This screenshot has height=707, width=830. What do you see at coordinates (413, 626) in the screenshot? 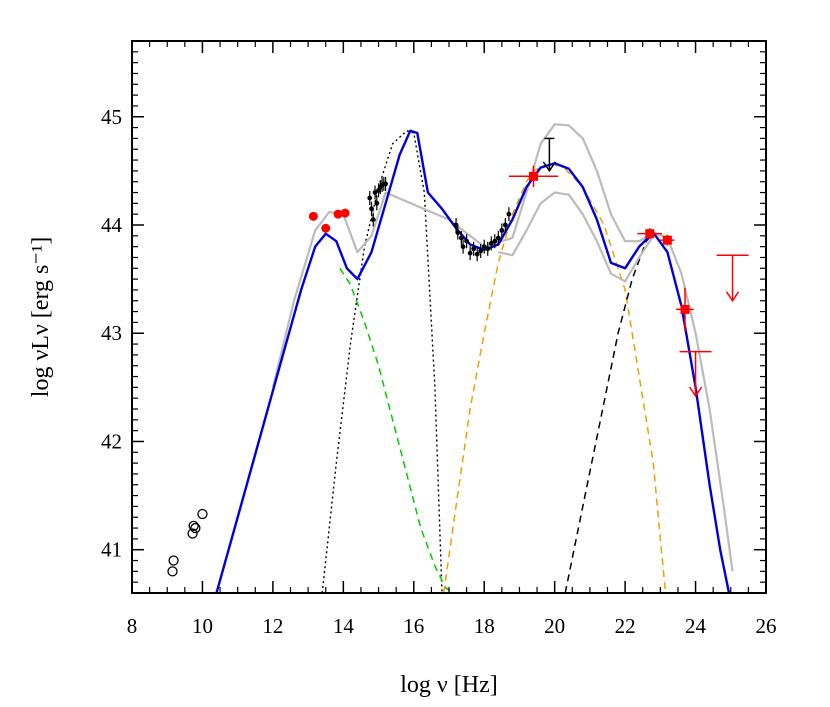
I see `x-tick-label: 16` at bounding box center [413, 626].